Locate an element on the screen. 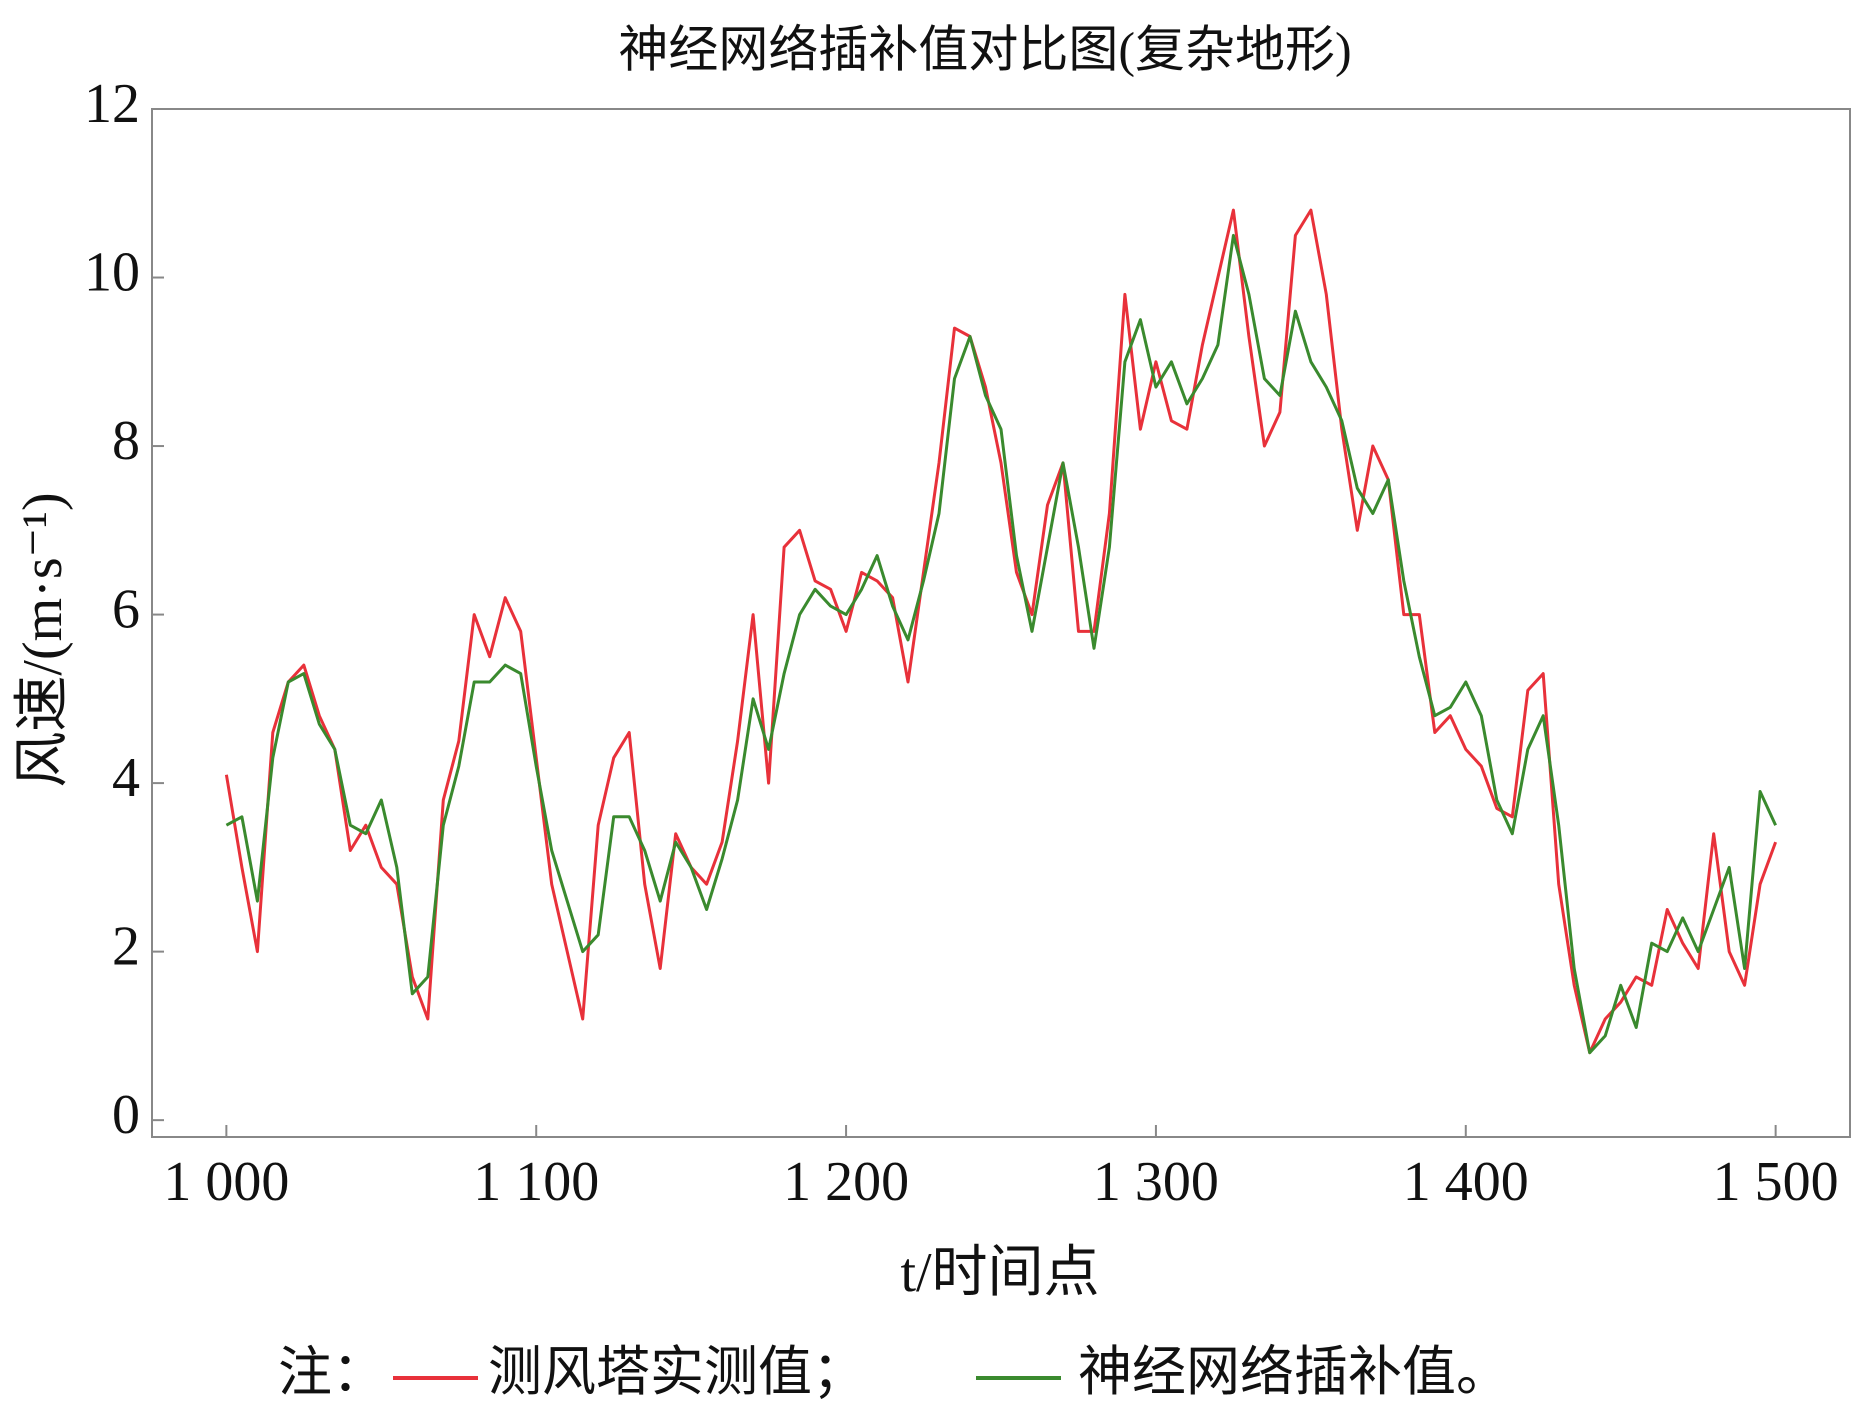  x-tick-label: 1 200 is located at coordinates (846, 1182).